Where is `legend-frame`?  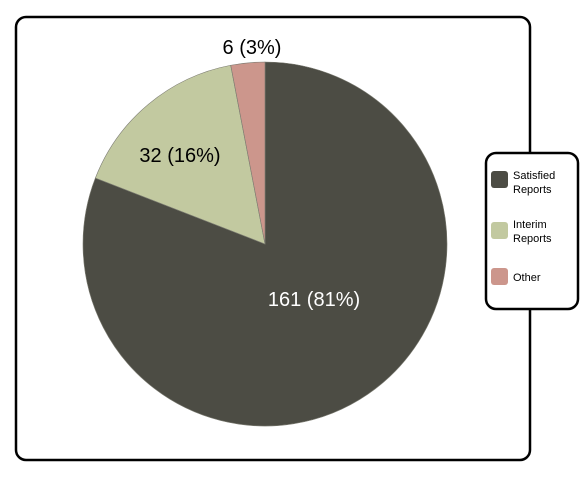 legend-frame is located at coordinates (532, 231).